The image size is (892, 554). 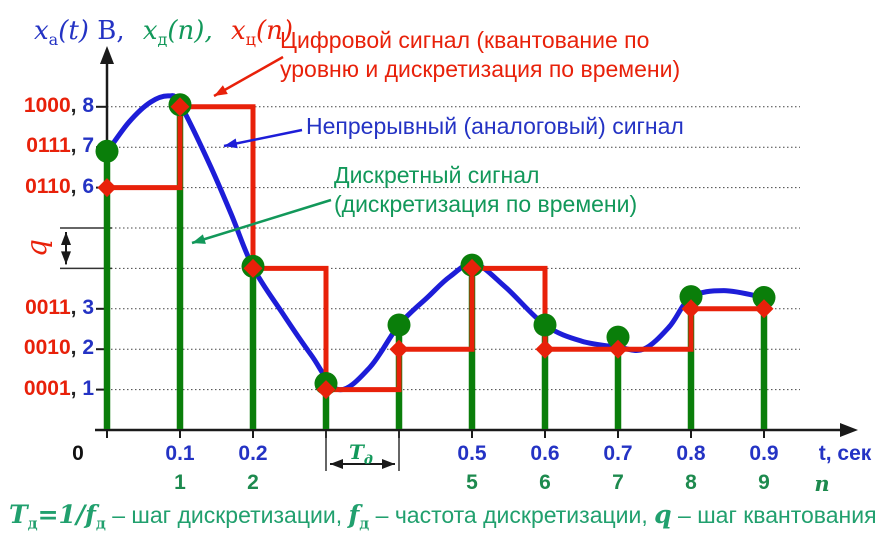 What do you see at coordinates (465, 40) in the screenshot?
I see `annotation-digital-line1: Цифровой сигнал (квантование по` at bounding box center [465, 40].